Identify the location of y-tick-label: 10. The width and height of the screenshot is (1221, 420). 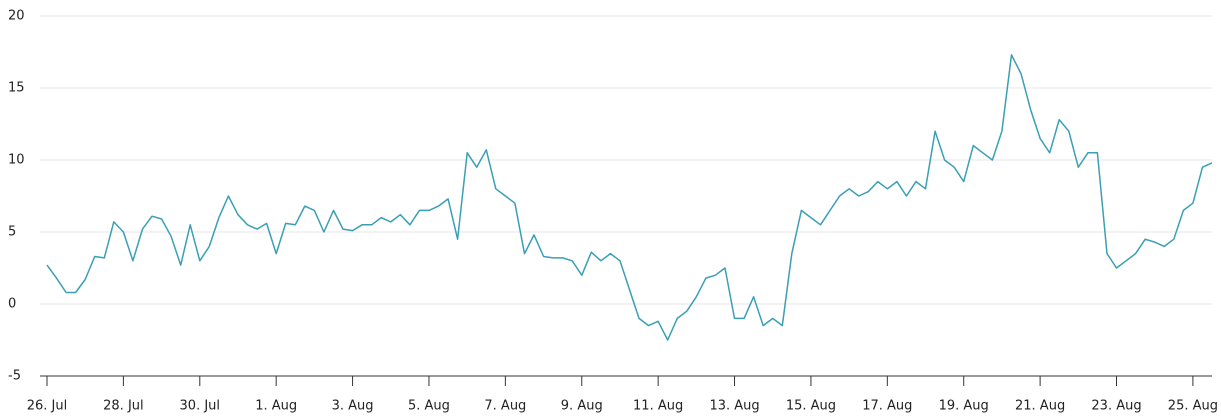
(16, 160).